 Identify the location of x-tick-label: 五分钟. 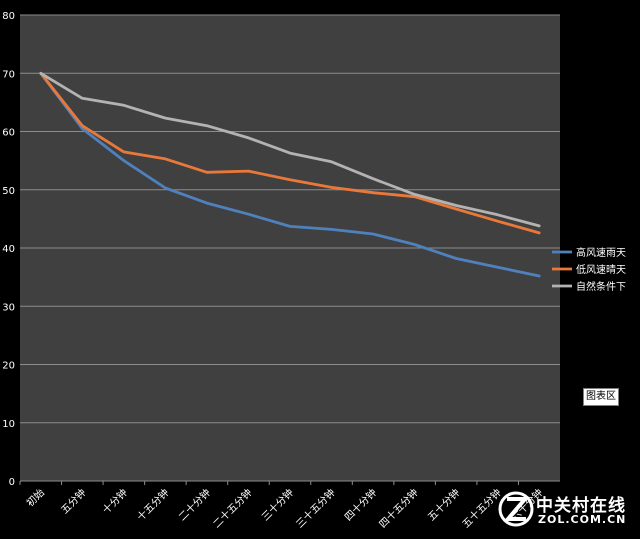
(73, 501).